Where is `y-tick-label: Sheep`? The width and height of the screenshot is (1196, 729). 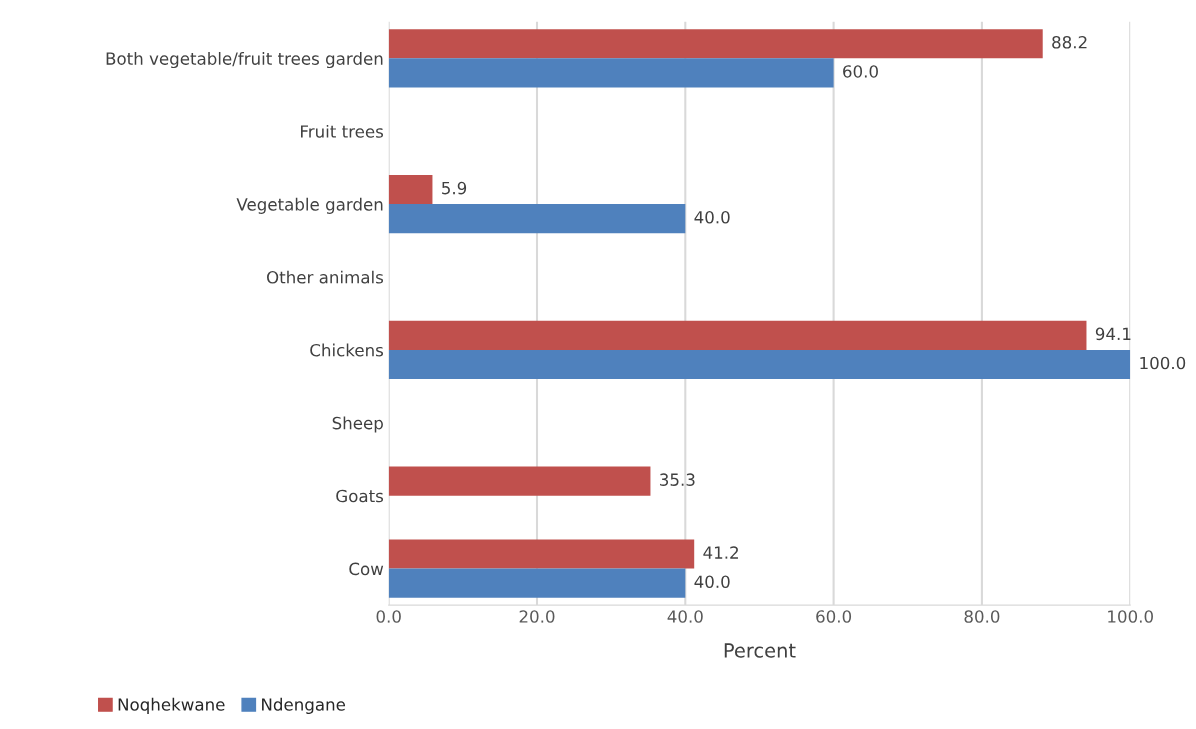 y-tick-label: Sheep is located at coordinates (357, 424).